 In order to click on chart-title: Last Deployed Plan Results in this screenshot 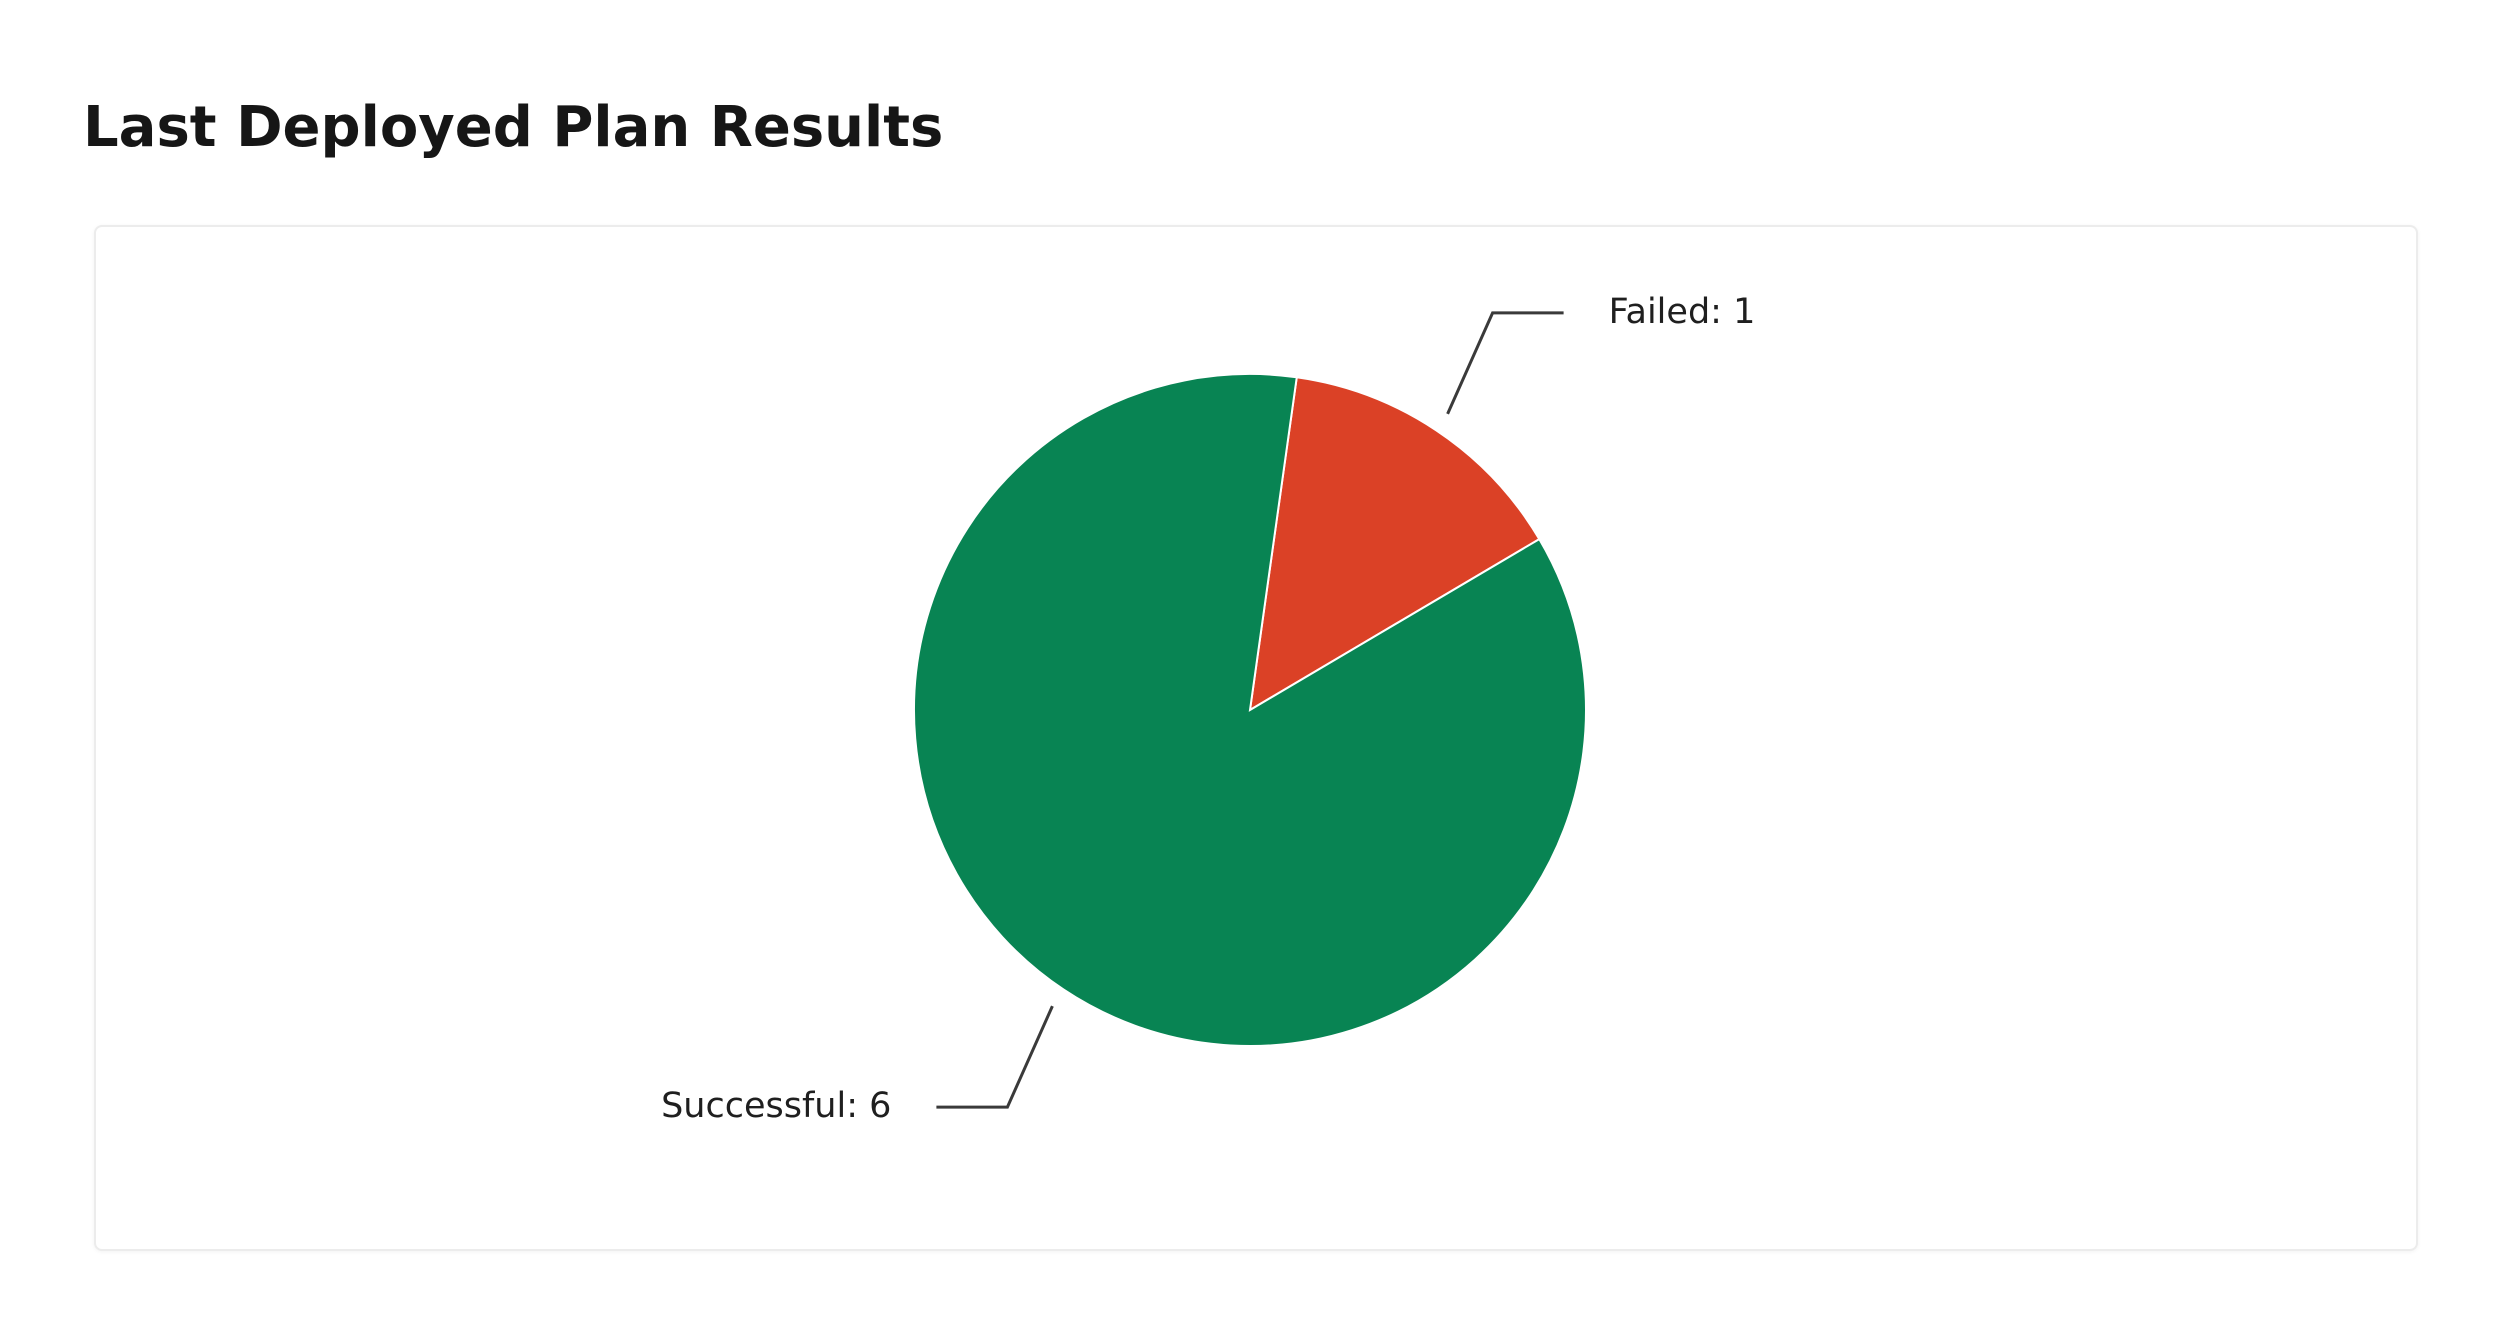, I will do `click(513, 127)`.